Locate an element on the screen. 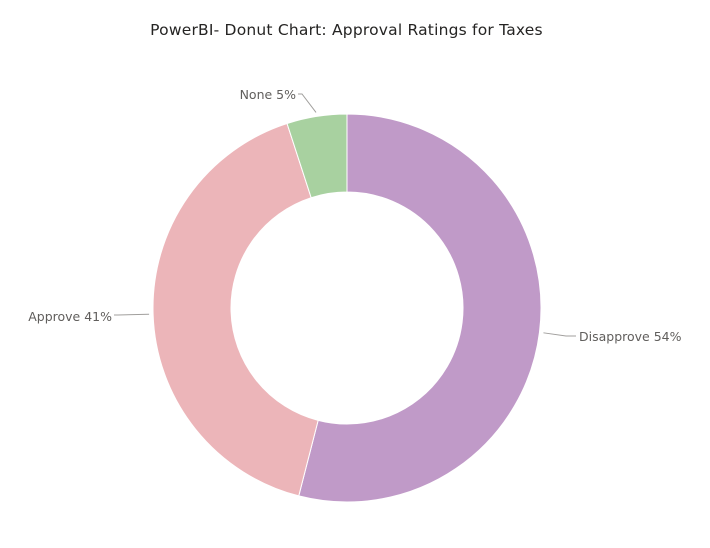 The width and height of the screenshot is (710, 548). donut-slice-none is located at coordinates (317, 156).